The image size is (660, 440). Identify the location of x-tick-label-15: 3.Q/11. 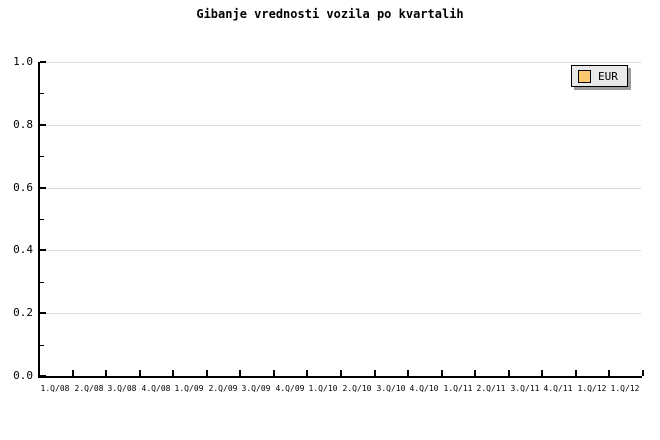
(525, 388).